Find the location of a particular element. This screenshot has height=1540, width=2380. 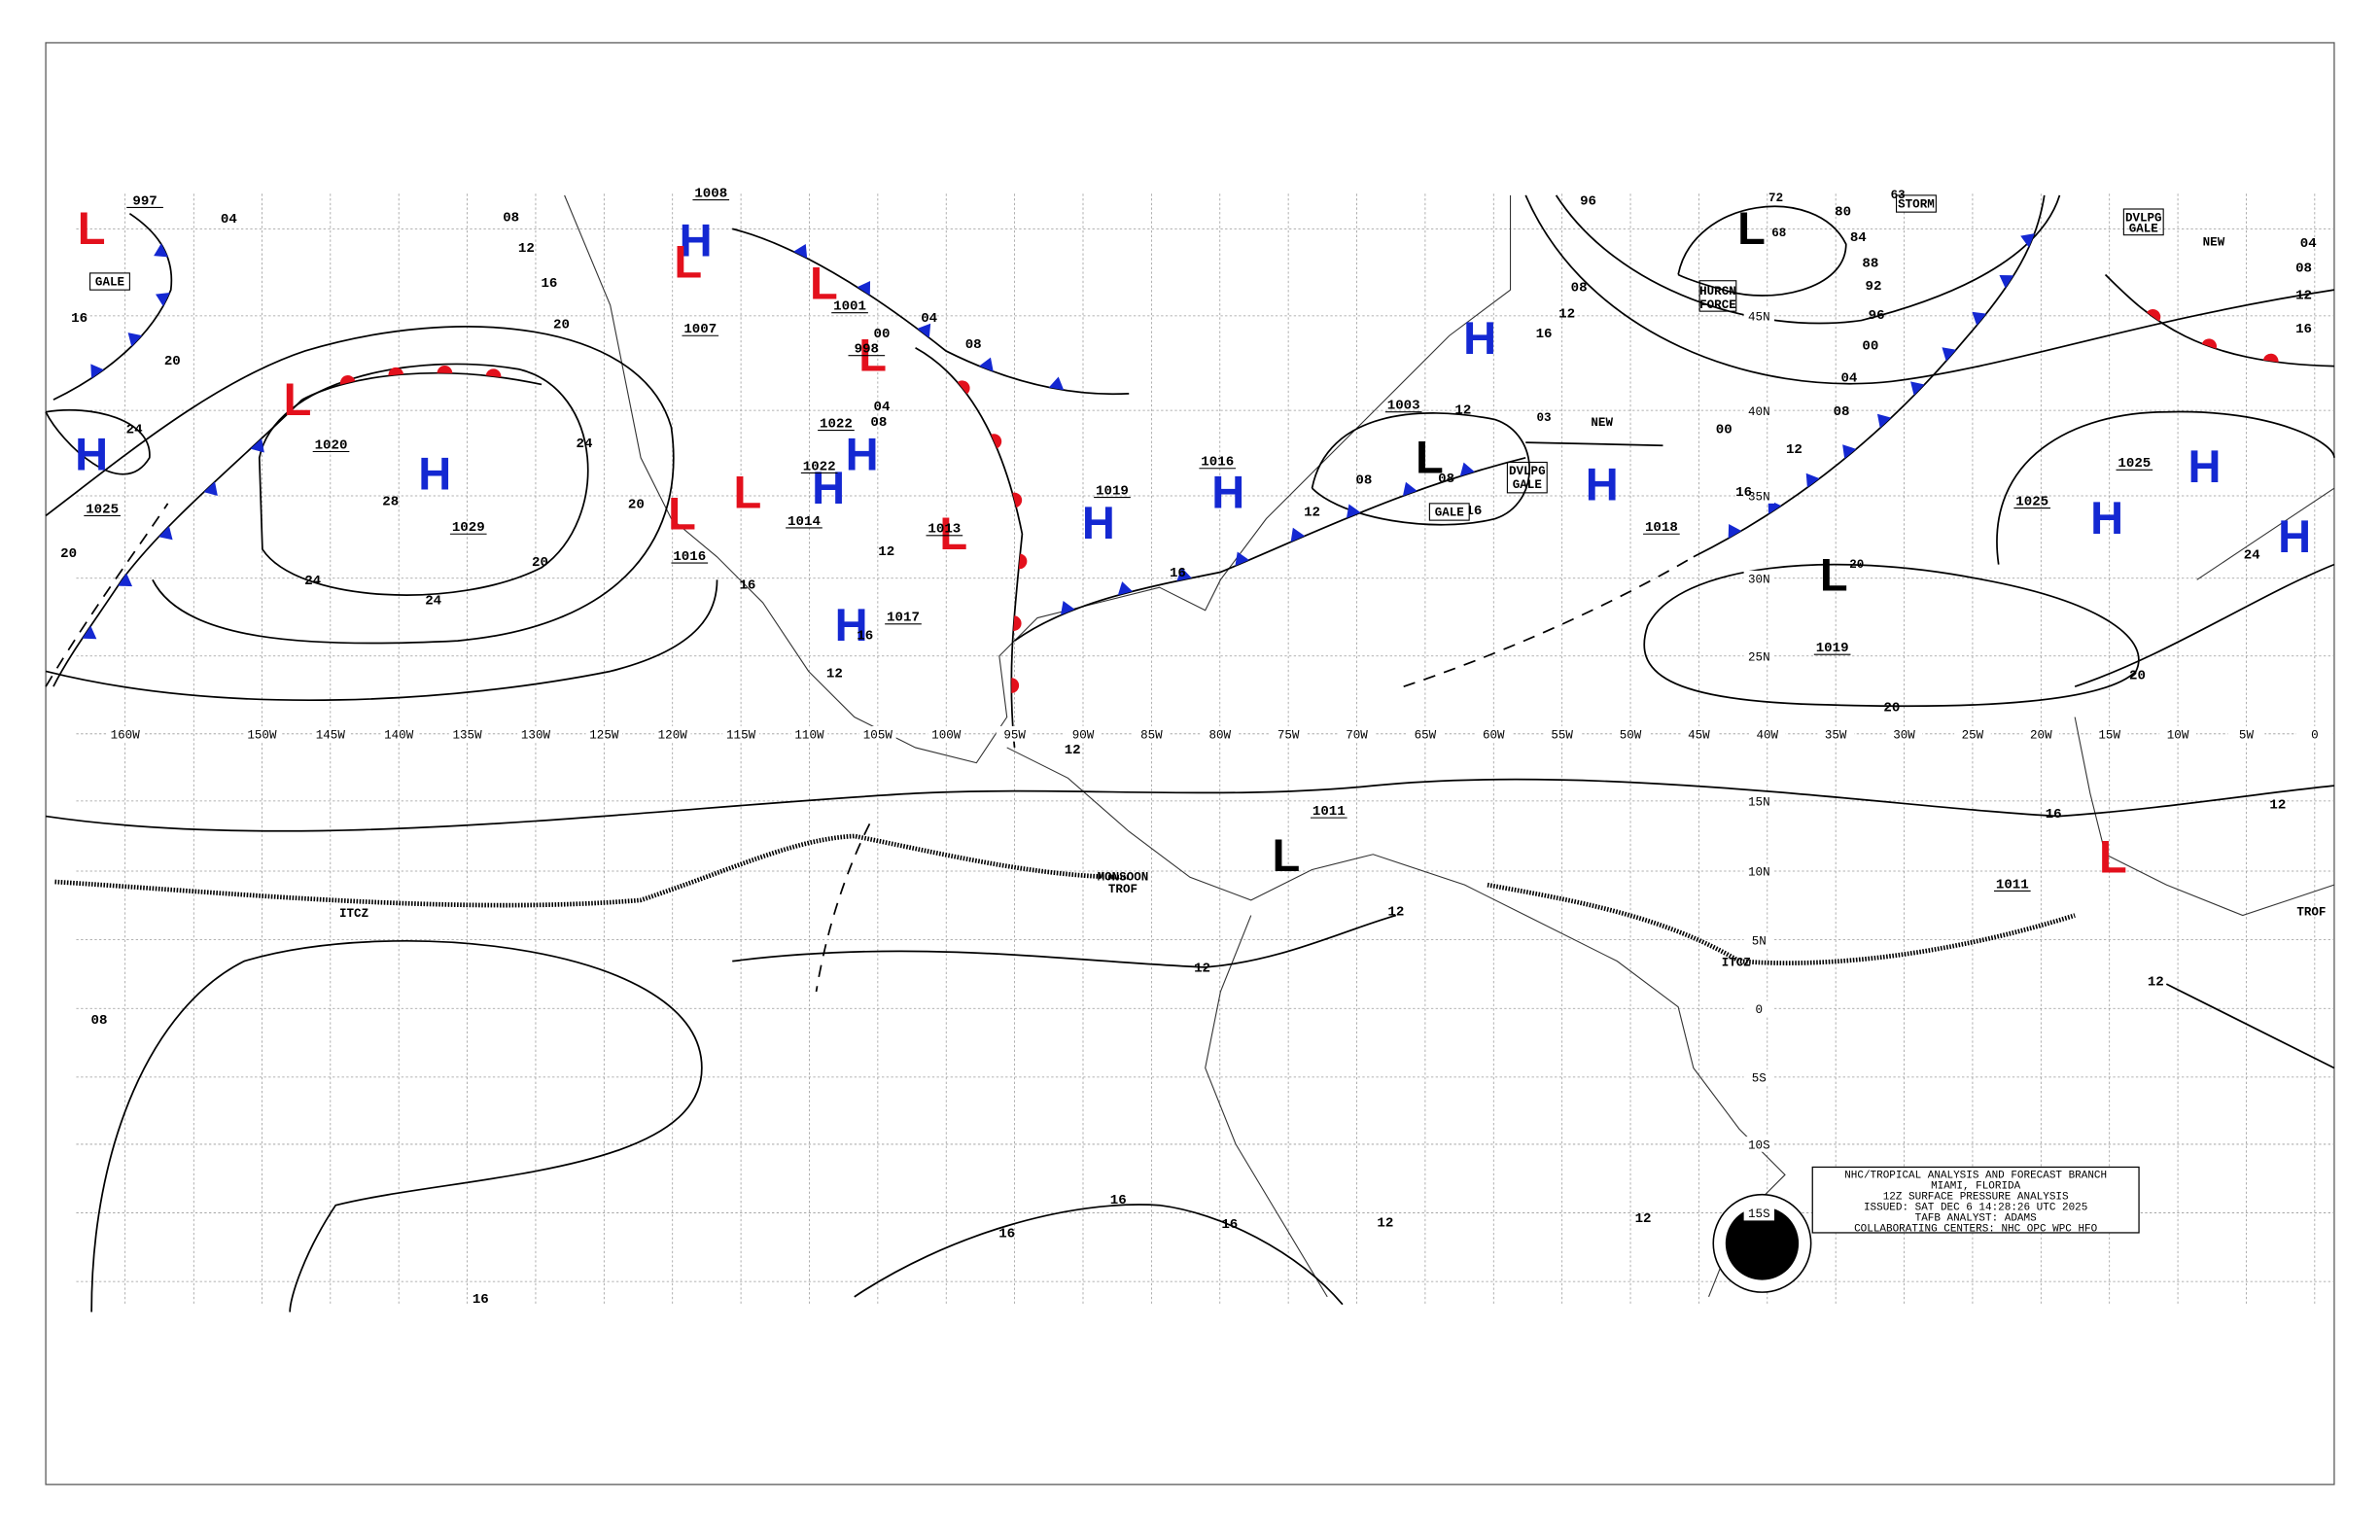

pressure-value: 997 is located at coordinates (144, 201).